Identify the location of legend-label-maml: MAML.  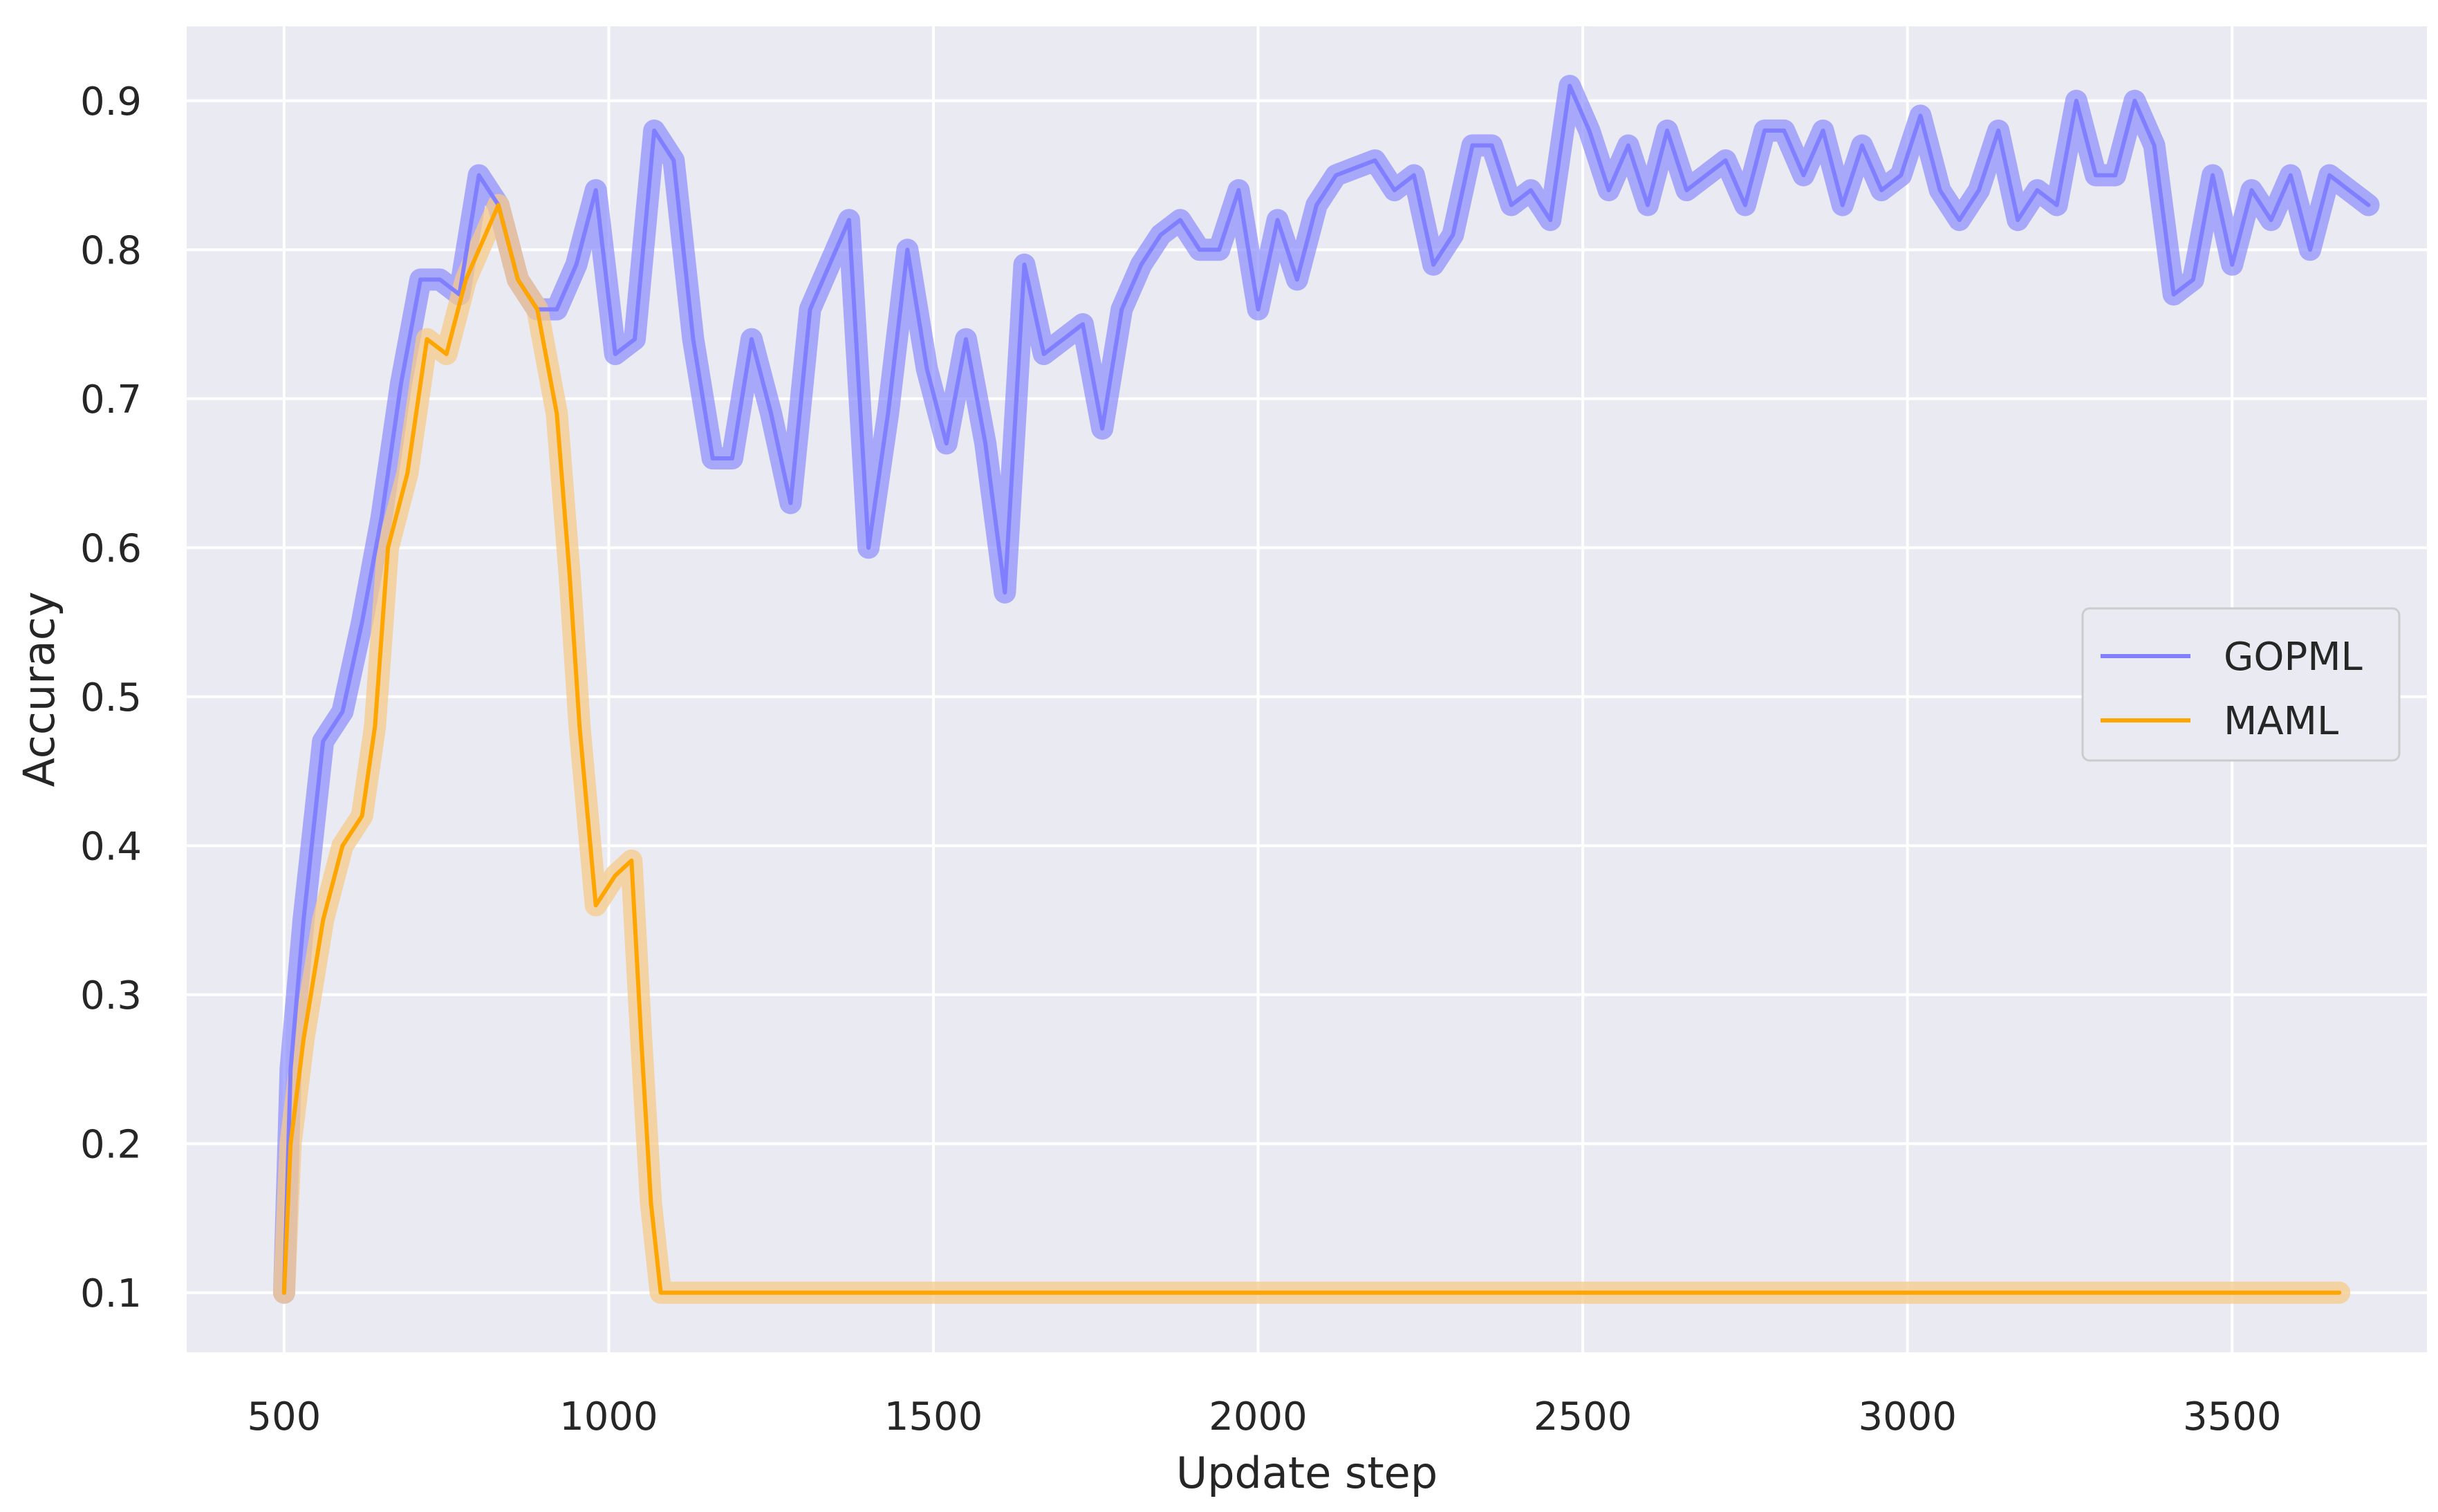
(2281, 721).